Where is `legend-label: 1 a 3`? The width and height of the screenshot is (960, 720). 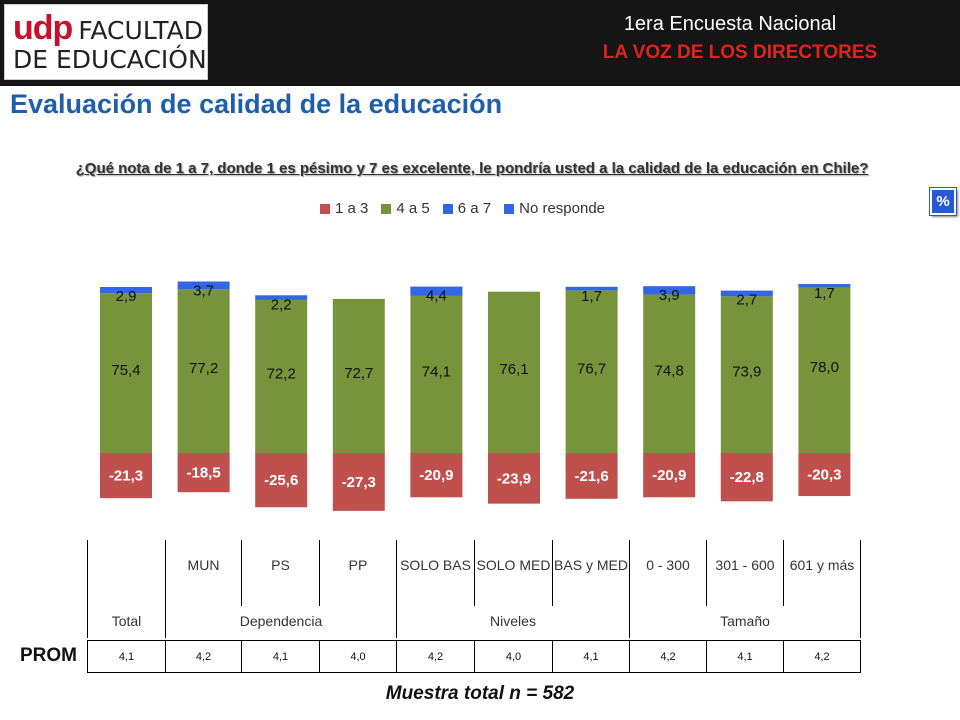 legend-label: 1 a 3 is located at coordinates (352, 208).